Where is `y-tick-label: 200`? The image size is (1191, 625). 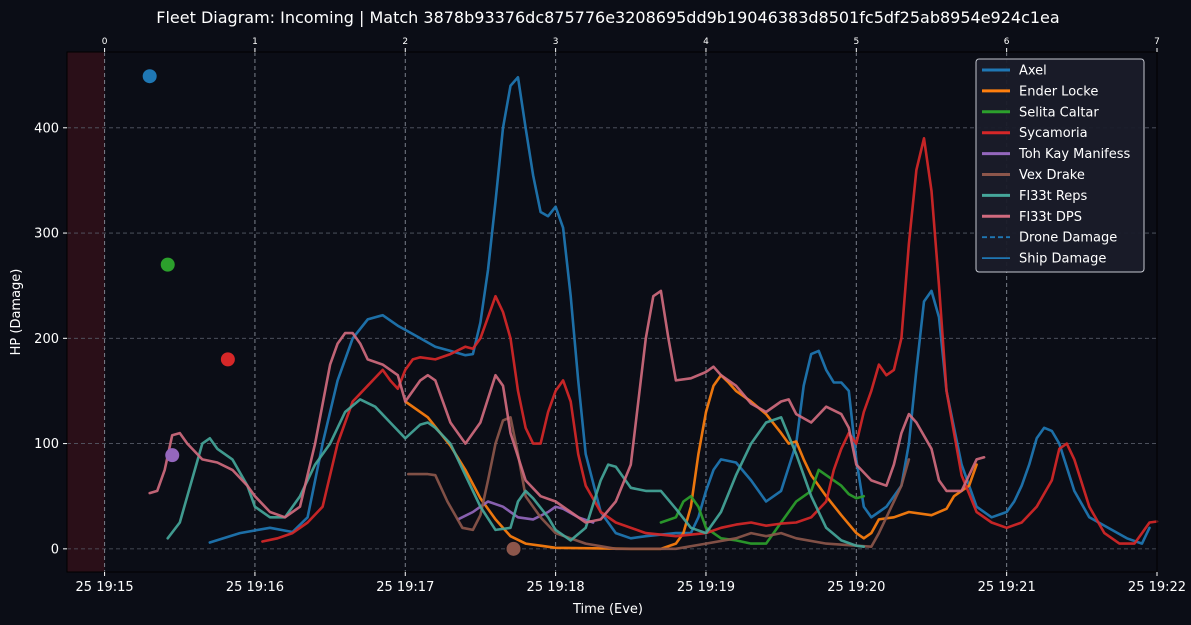 y-tick-label: 200 is located at coordinates (46, 339).